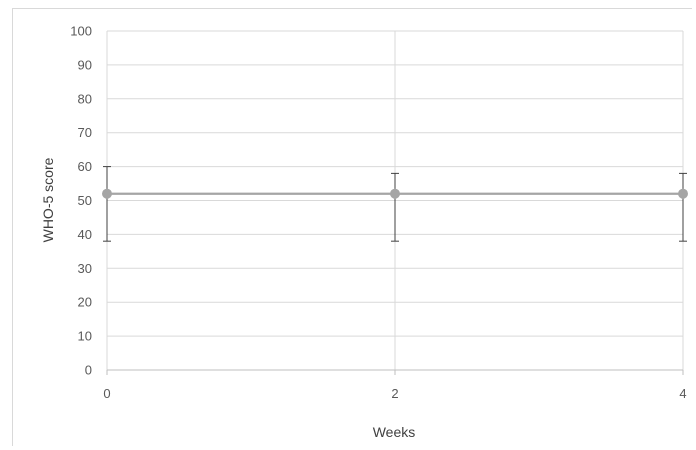 The image size is (696, 450). What do you see at coordinates (85, 234) in the screenshot?
I see `y-tick-label: 40` at bounding box center [85, 234].